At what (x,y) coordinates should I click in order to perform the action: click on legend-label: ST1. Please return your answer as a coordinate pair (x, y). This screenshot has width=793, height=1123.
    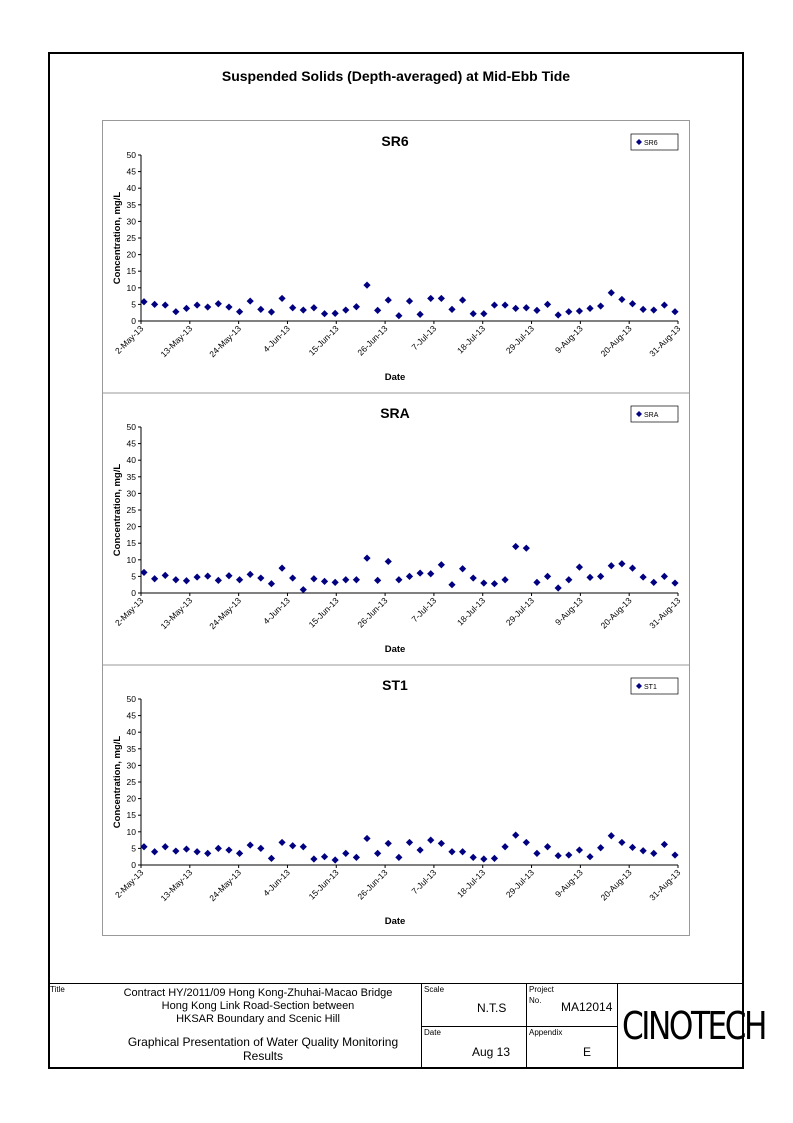
    Looking at the image, I should click on (650, 687).